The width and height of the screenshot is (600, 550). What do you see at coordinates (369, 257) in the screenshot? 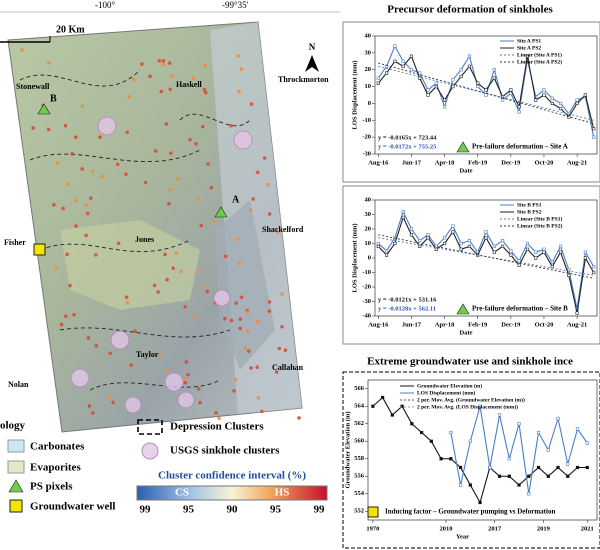
I see `y-tick-label: 0` at bounding box center [369, 257].